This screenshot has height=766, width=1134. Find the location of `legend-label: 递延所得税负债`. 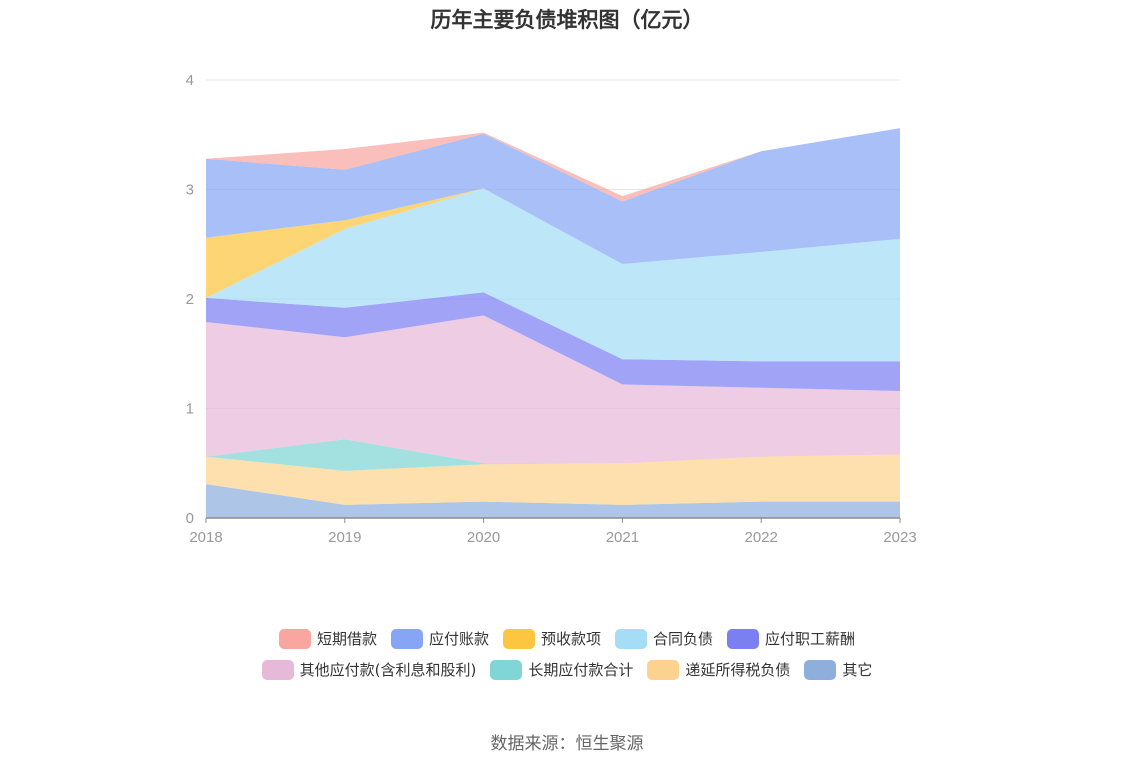

legend-label: 递延所得税负债 is located at coordinates (738, 670).